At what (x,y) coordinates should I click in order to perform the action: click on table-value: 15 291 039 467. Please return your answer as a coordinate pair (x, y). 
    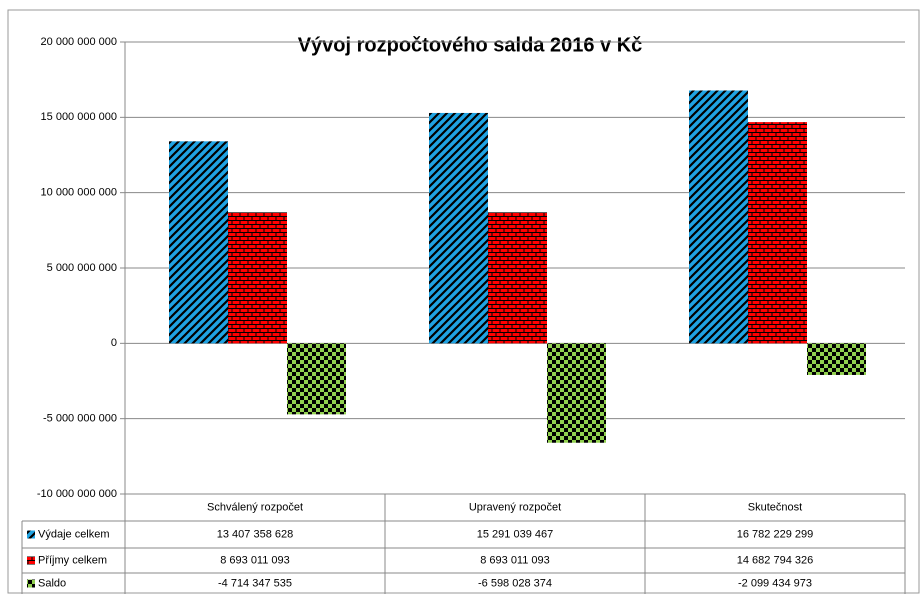
    Looking at the image, I should click on (515, 534).